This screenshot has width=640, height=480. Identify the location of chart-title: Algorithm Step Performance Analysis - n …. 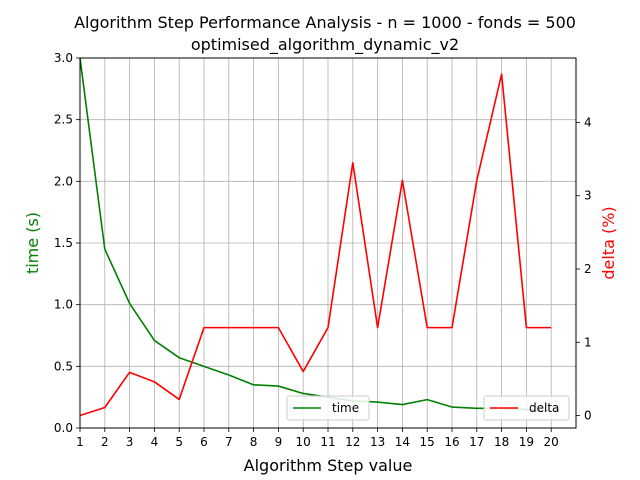
(325, 22).